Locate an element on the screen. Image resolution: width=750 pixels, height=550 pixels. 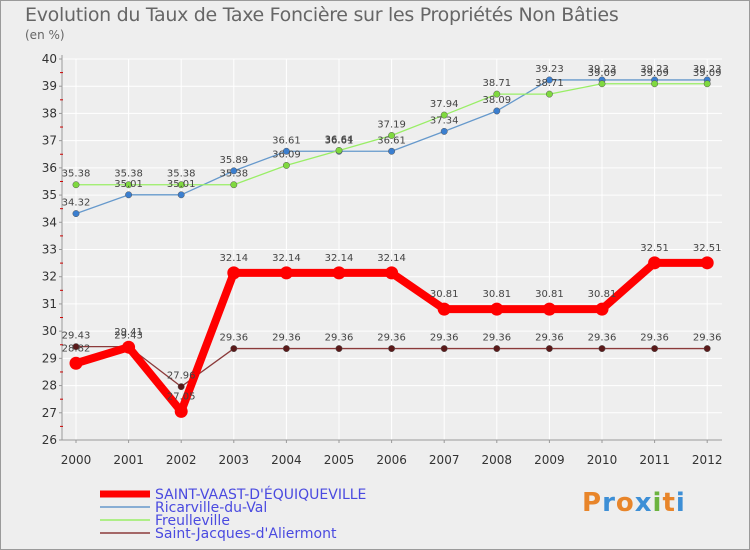
data-label: 30.81 is located at coordinates (602, 294).